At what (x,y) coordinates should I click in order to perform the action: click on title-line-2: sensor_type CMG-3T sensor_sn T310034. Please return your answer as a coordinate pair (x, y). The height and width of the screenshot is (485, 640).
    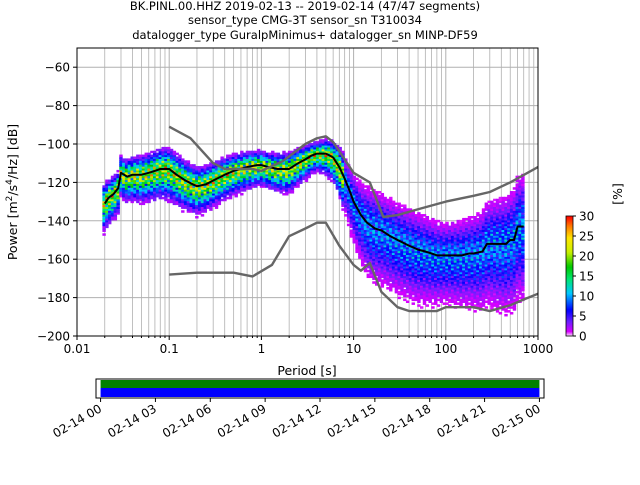
    Looking at the image, I should click on (305, 20).